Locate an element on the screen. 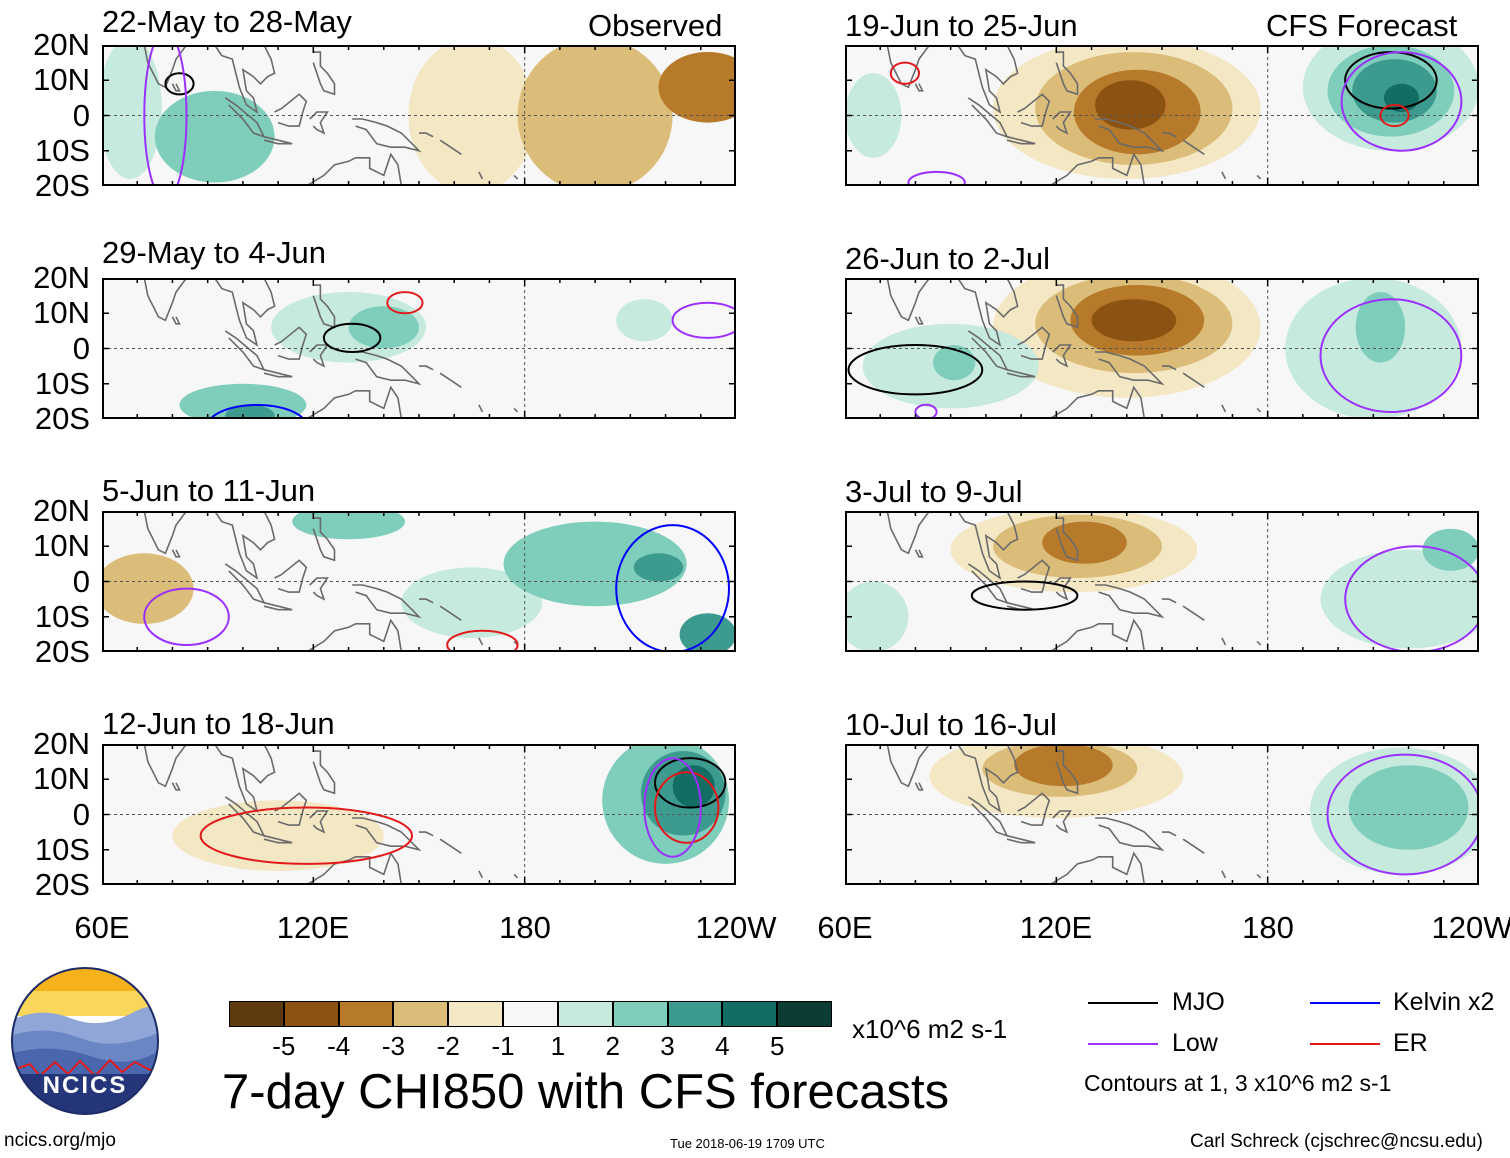 This screenshot has height=1158, width=1510. colorbar-tick-label: 5 is located at coordinates (777, 1046).